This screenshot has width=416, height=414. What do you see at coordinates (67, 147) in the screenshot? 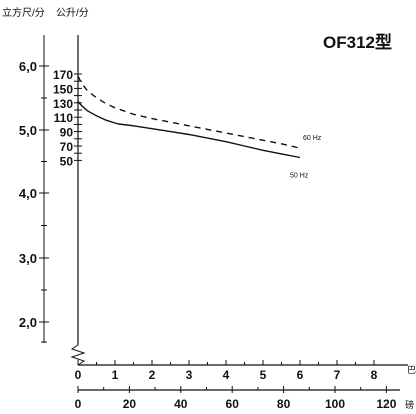
I see `right-y-tick-label: 70` at bounding box center [67, 147].